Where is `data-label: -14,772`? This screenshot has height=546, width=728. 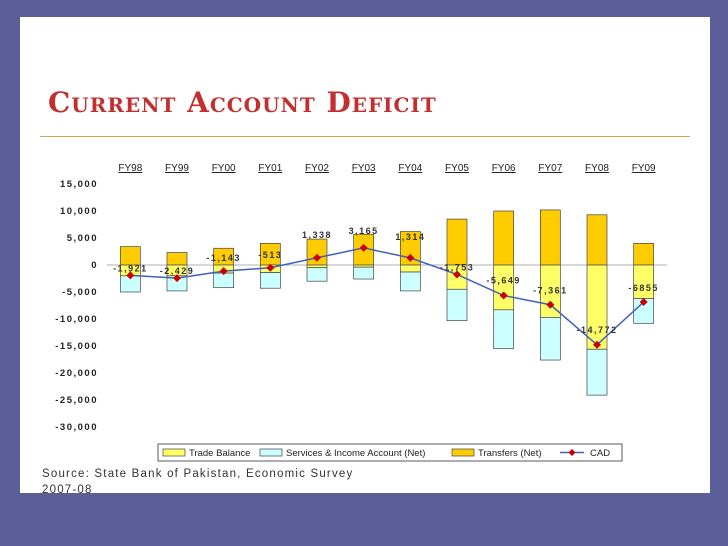
data-label: -14,772 is located at coordinates (596, 330).